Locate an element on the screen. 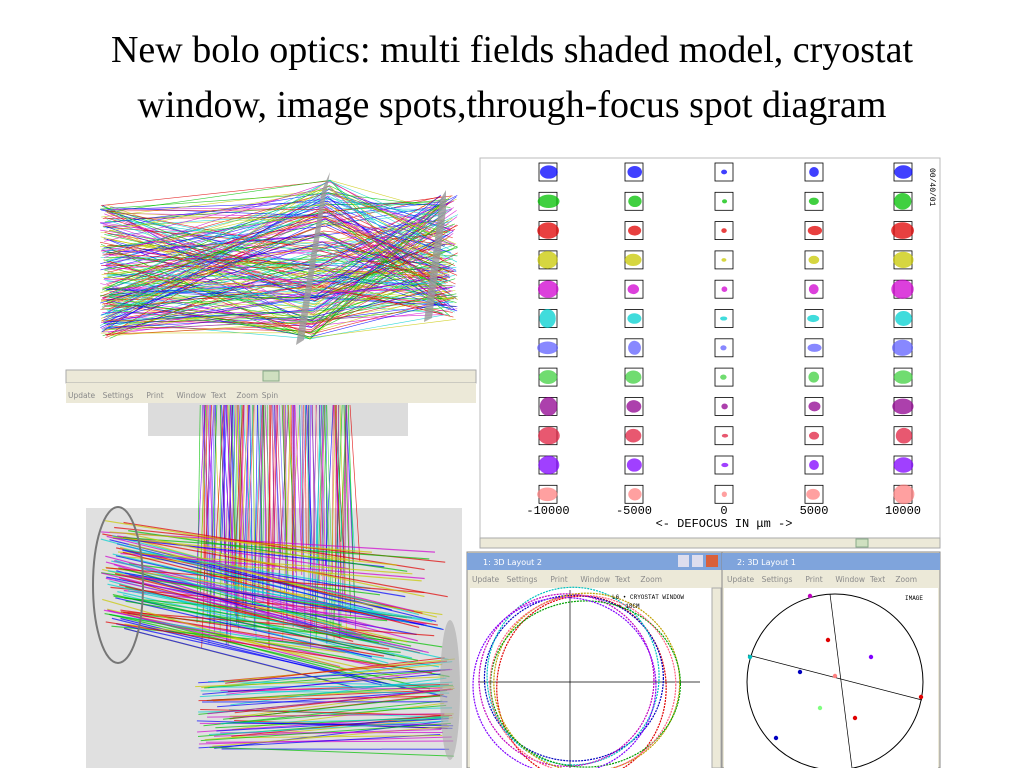 Image resolution: width=1024 pixels, height=768 pixels. minimize-button is located at coordinates (683, 561).